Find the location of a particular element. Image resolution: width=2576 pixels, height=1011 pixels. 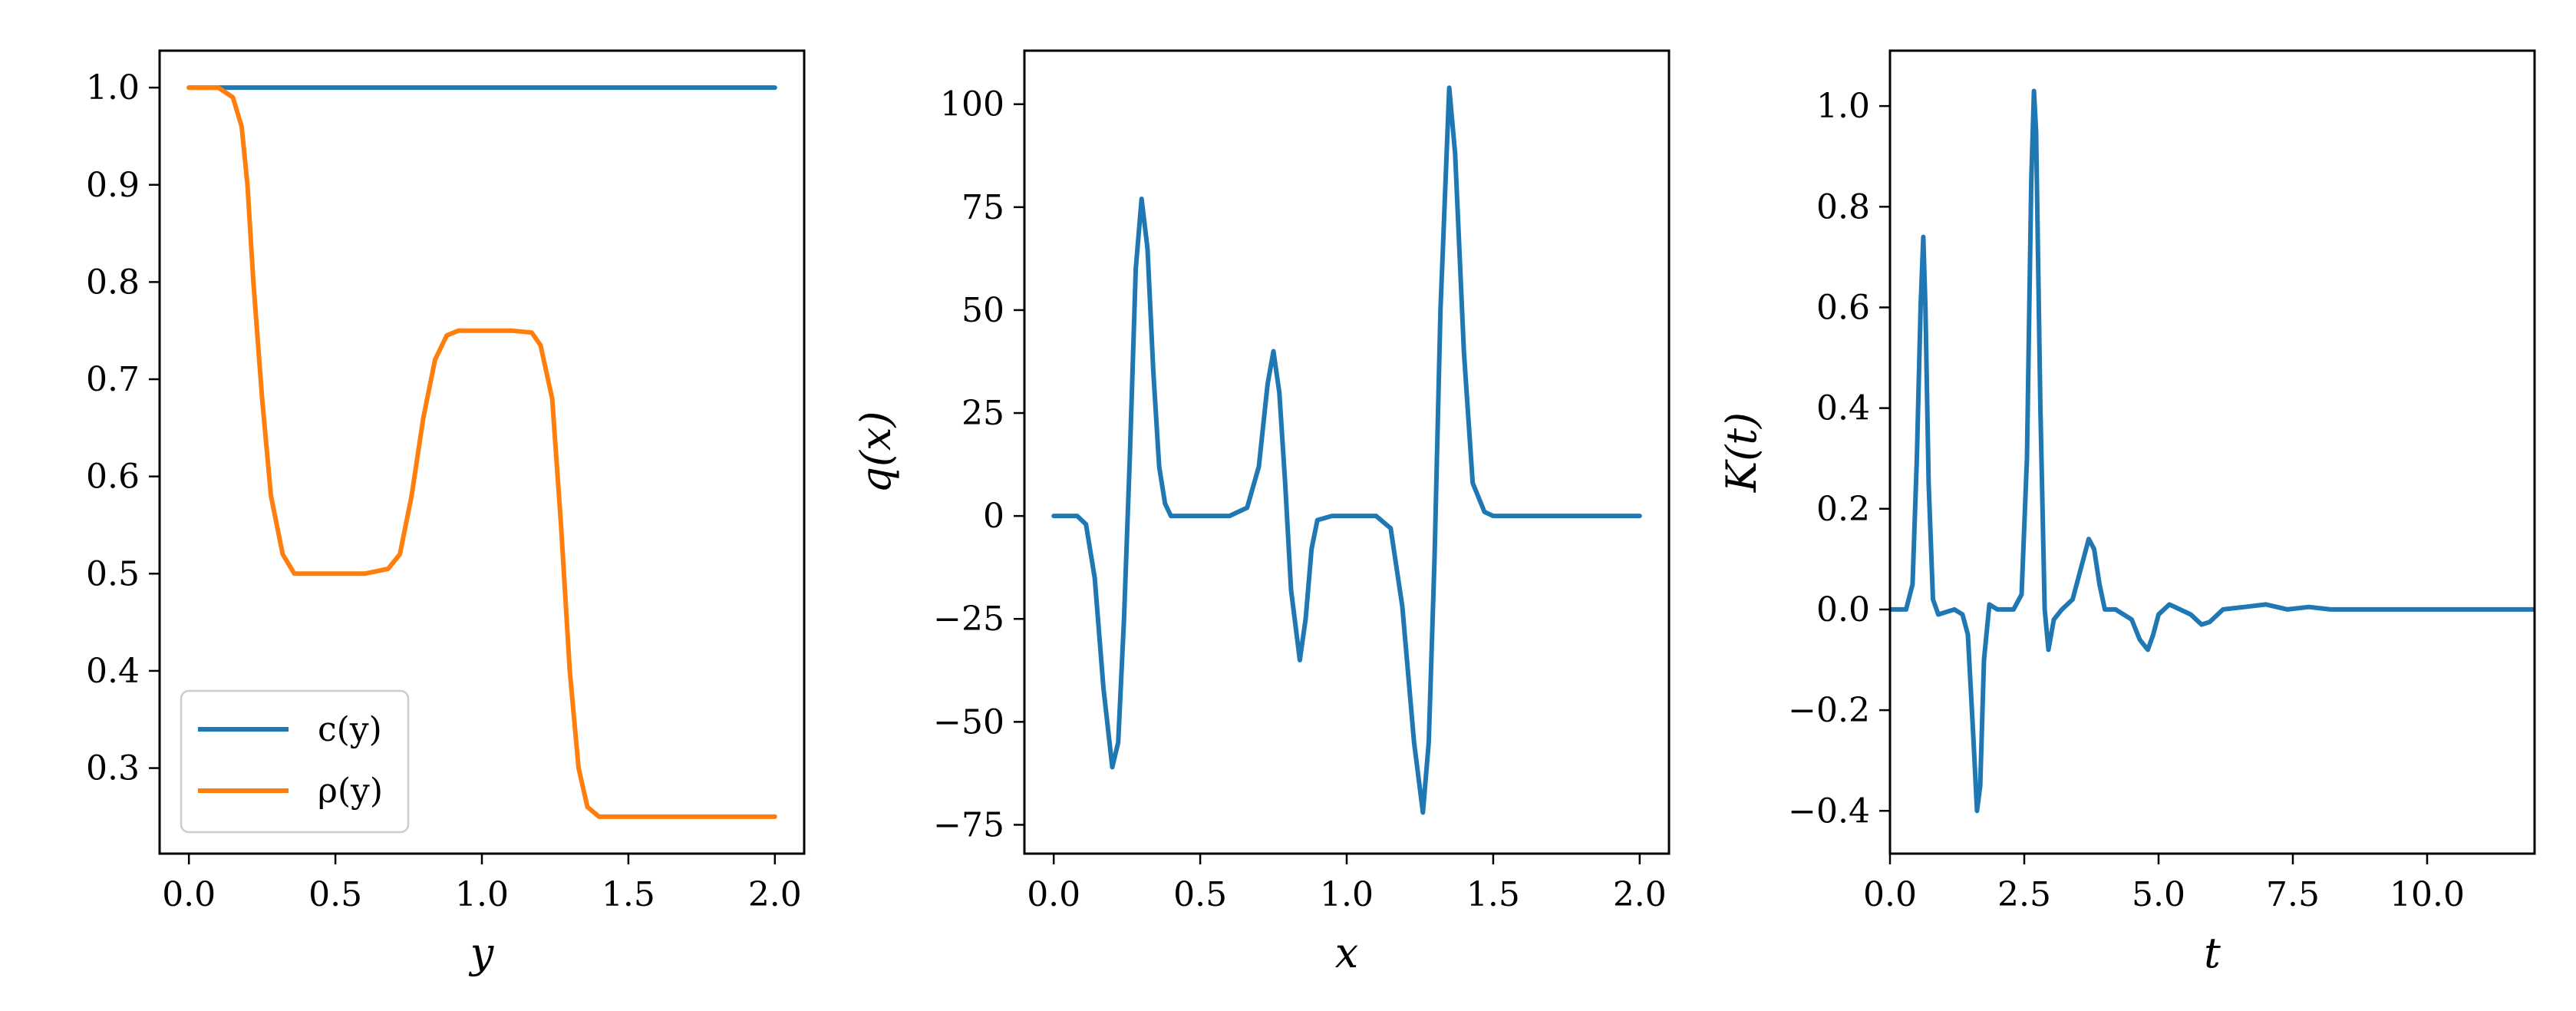

y-tick-label: 0.3 is located at coordinates (113, 768).